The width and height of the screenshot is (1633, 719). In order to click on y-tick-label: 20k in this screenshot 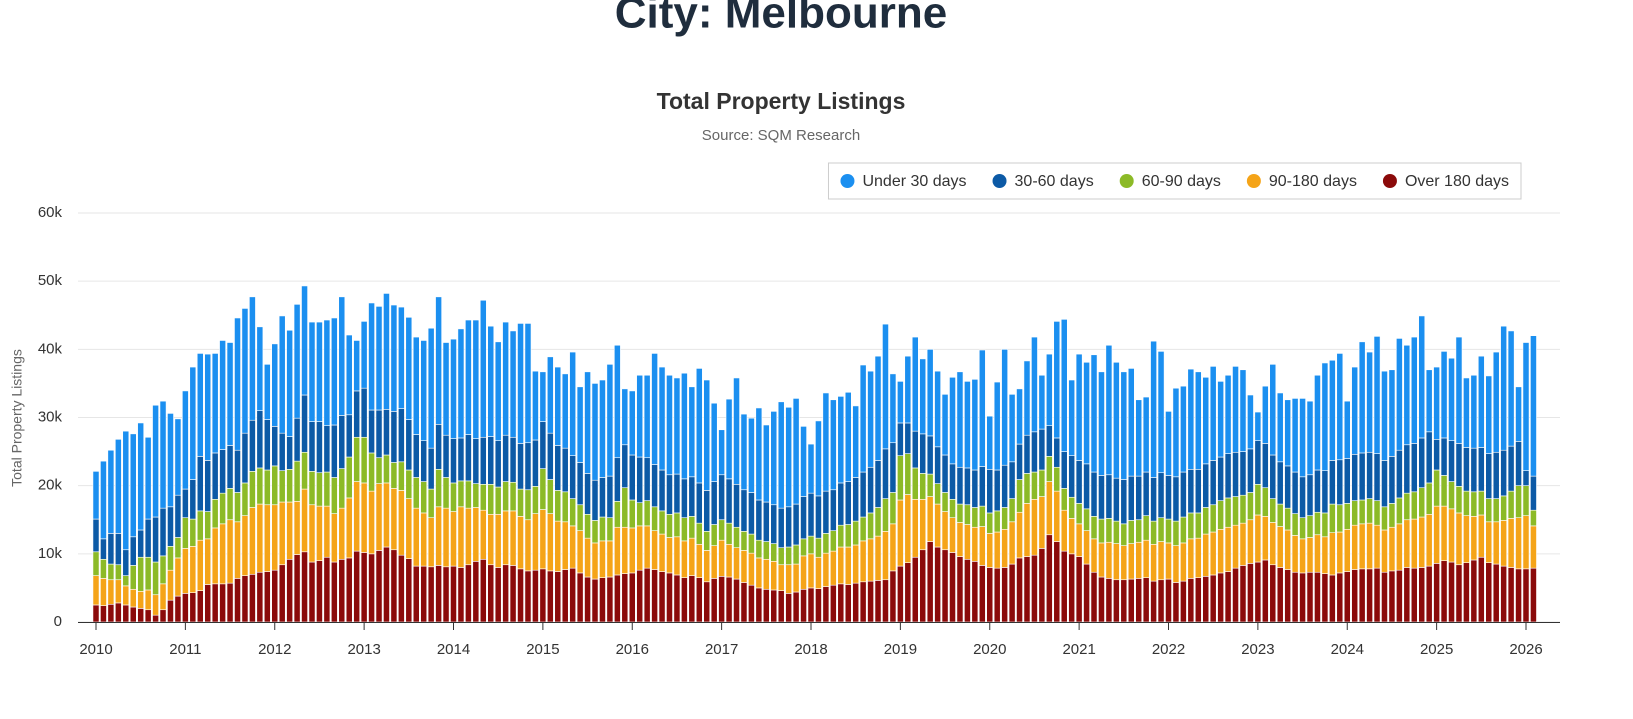, I will do `click(50, 485)`.